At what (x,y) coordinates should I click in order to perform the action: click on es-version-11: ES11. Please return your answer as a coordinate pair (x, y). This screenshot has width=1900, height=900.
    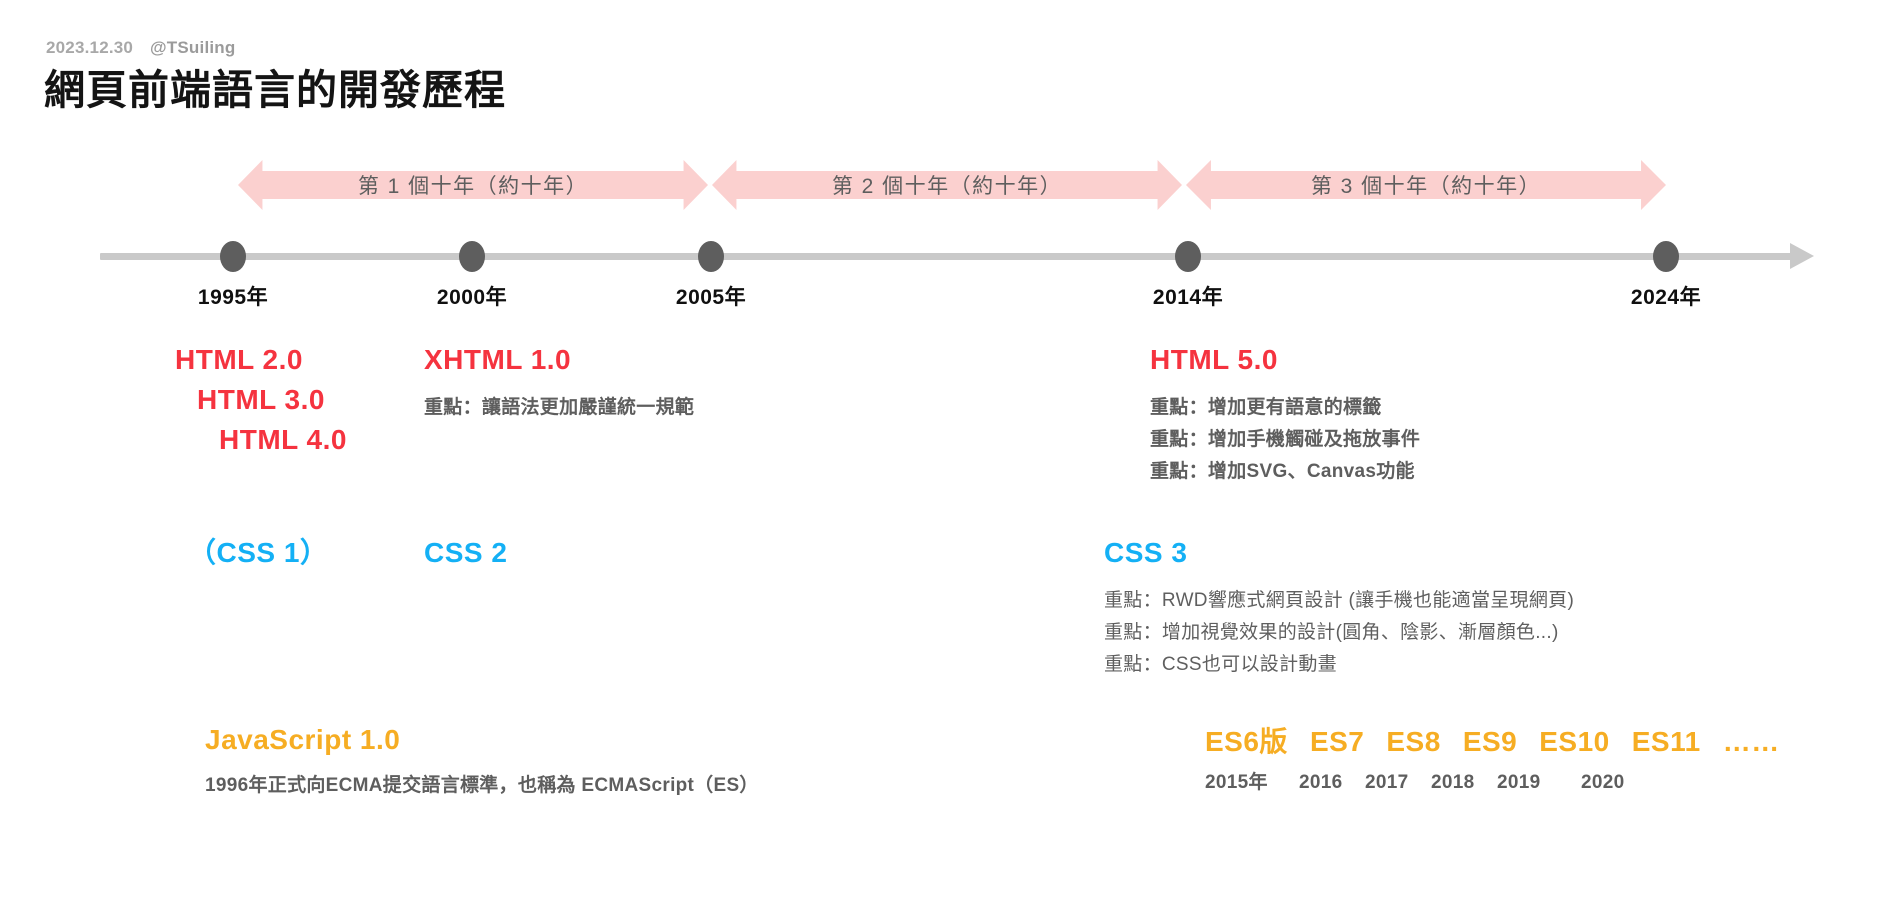
    Looking at the image, I should click on (1666, 741).